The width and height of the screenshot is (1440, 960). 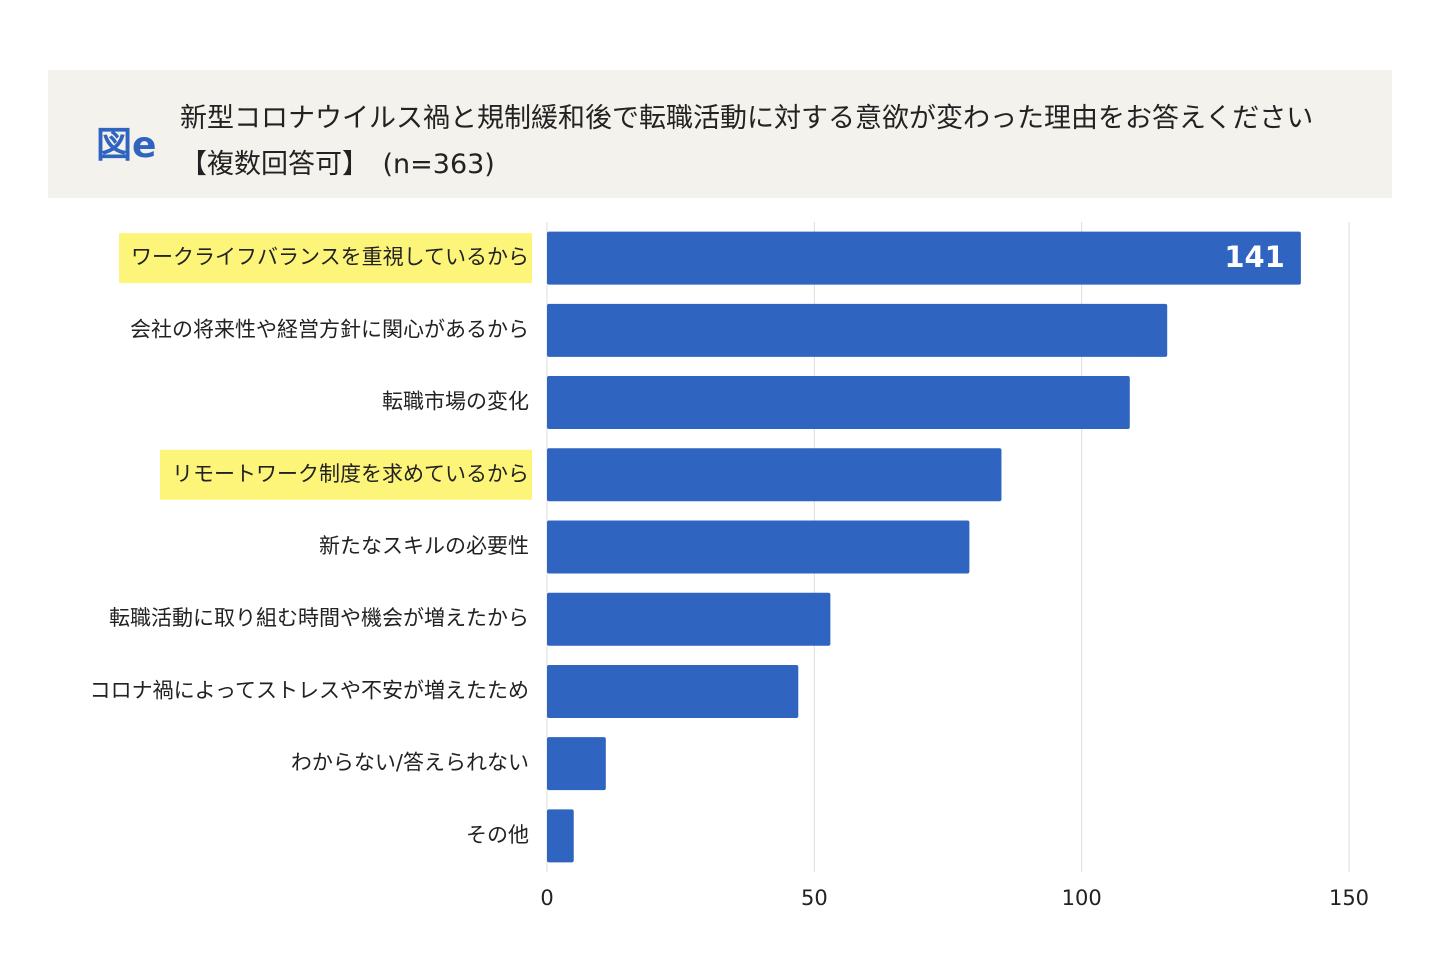 I want to click on x-tick-label: 100, so click(x=1082, y=898).